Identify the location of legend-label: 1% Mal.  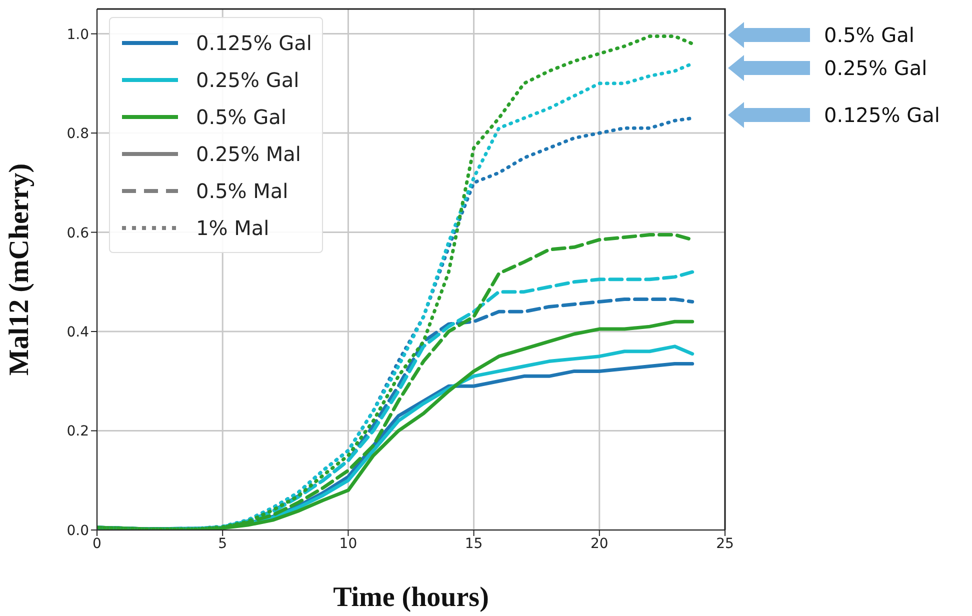
(233, 228).